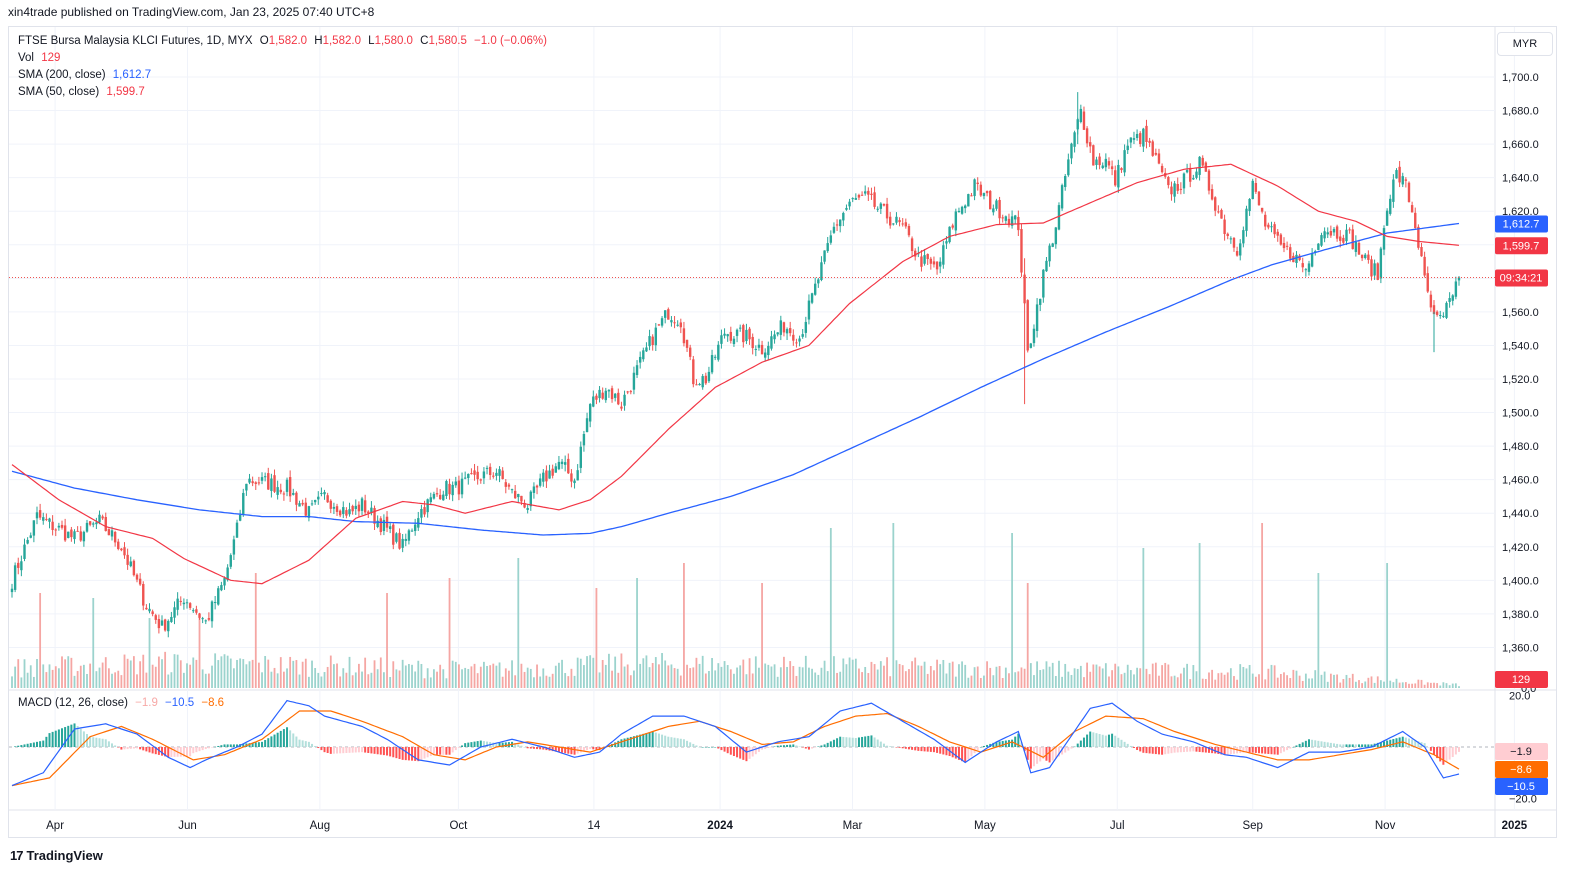 The height and width of the screenshot is (883, 1585). What do you see at coordinates (1521, 679) in the screenshot?
I see `volume-badge-bg` at bounding box center [1521, 679].